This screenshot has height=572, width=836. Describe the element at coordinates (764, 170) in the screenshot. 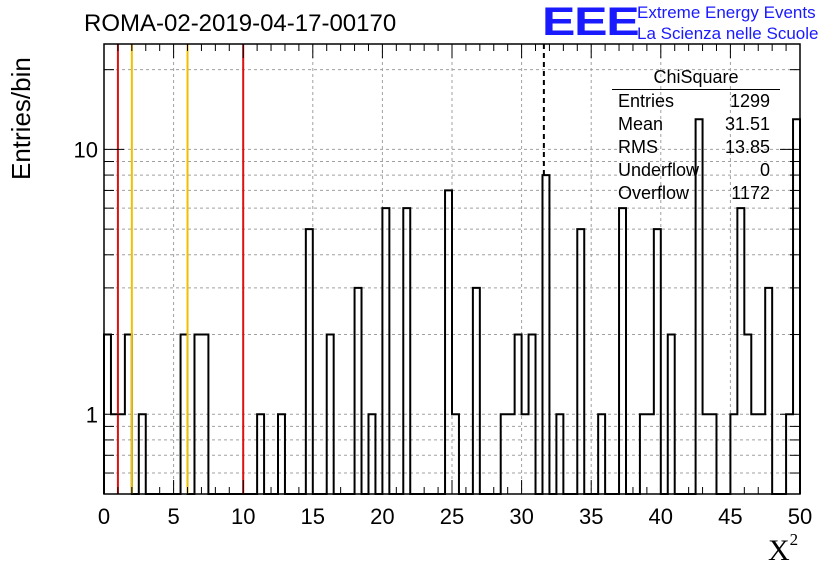

I see `stats-value: 0` at that location.